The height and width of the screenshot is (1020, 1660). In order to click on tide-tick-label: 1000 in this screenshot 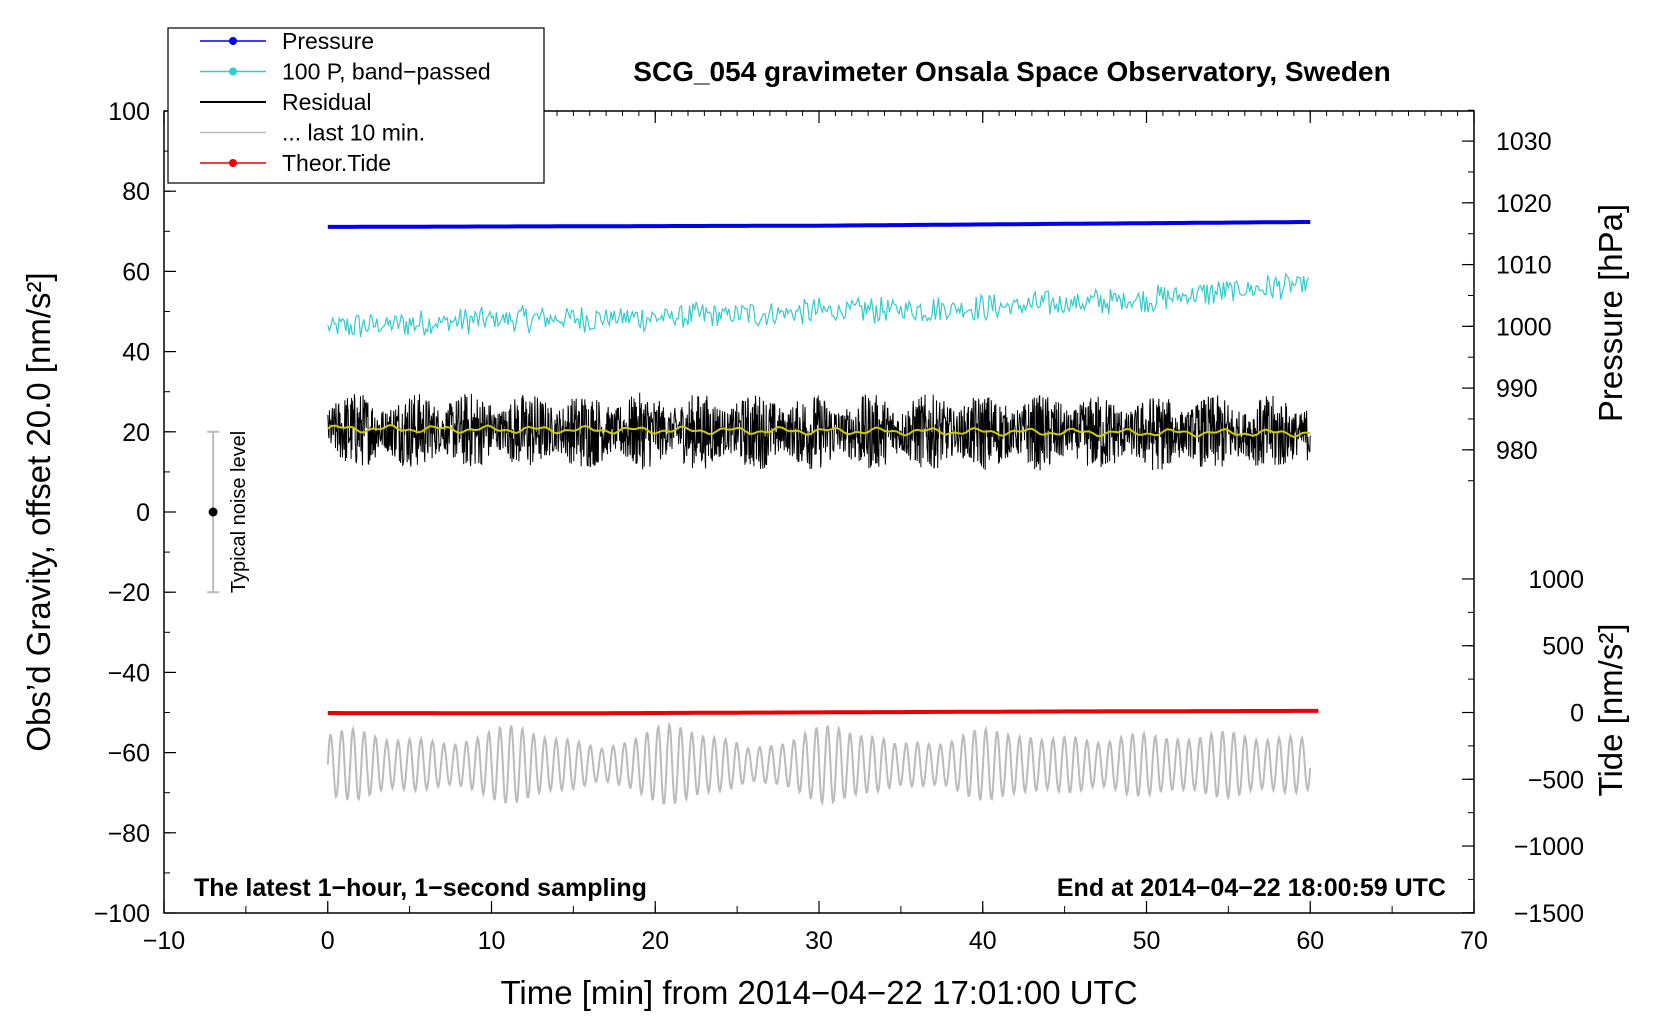, I will do `click(1556, 580)`.